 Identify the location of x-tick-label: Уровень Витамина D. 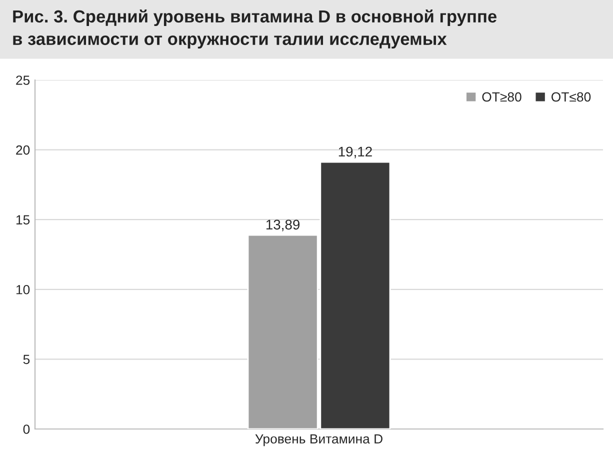
(318, 440).